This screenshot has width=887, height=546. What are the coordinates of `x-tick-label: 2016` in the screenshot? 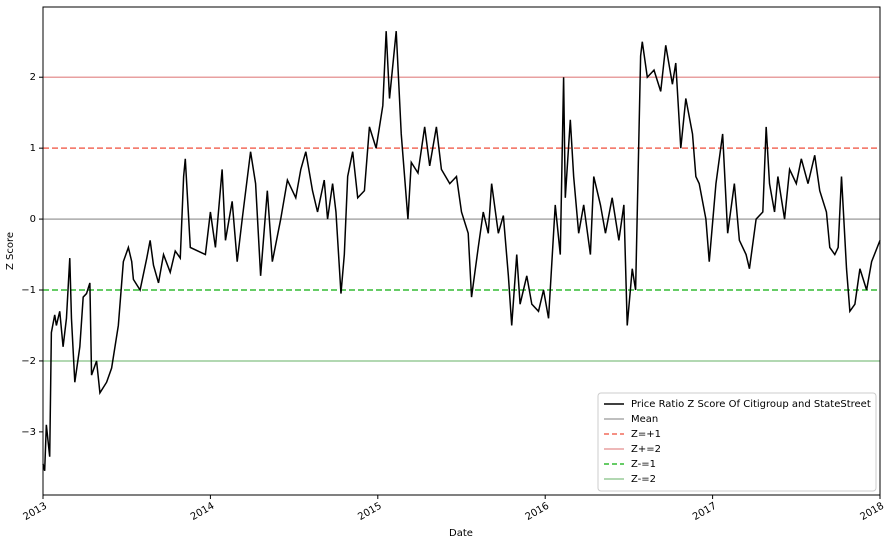 It's located at (538, 512).